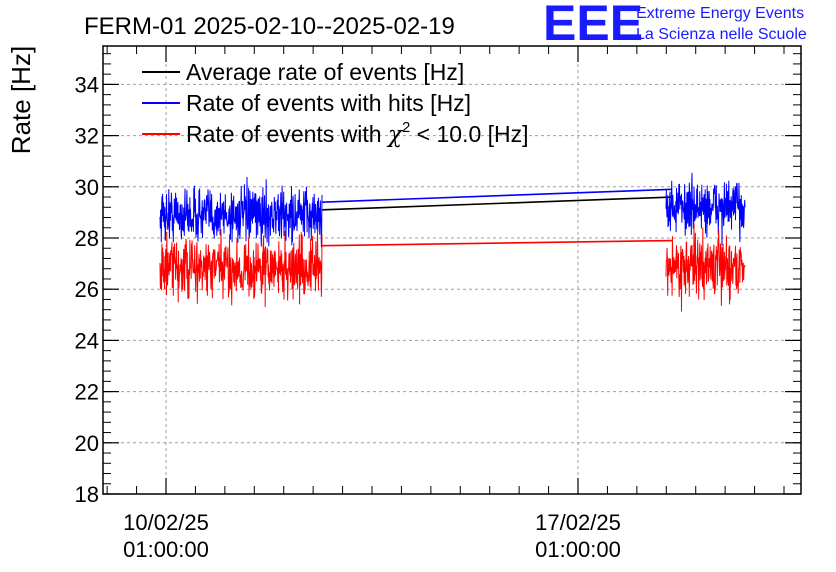 This screenshot has height=572, width=836. What do you see at coordinates (21, 100) in the screenshot?
I see `y-axis-label: Rate [Hz]` at bounding box center [21, 100].